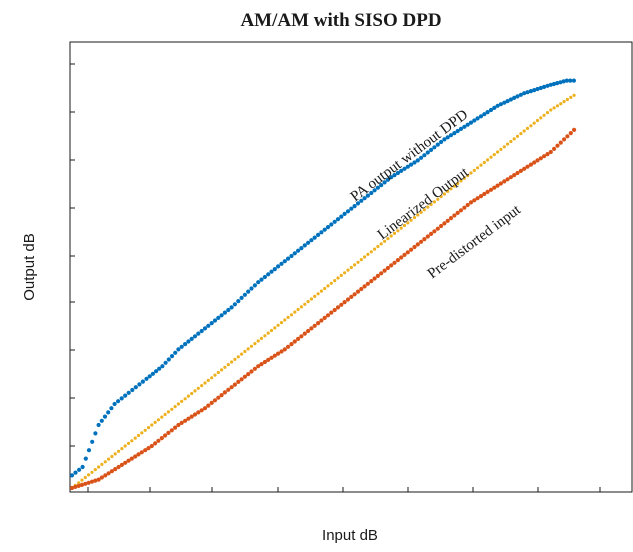  What do you see at coordinates (29, 267) in the screenshot?
I see `y-axis-label: Output dB` at bounding box center [29, 267].